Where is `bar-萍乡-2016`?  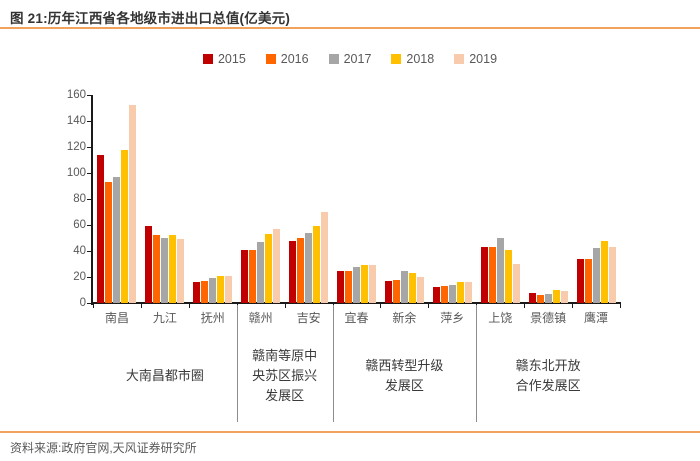 bar-萍乡-2016 is located at coordinates (444, 294).